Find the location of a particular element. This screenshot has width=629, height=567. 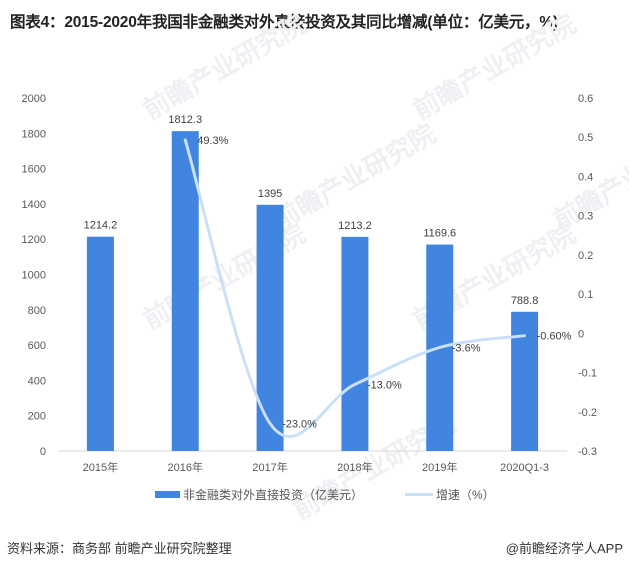

right-tick-label: 0.1 is located at coordinates (585, 295).